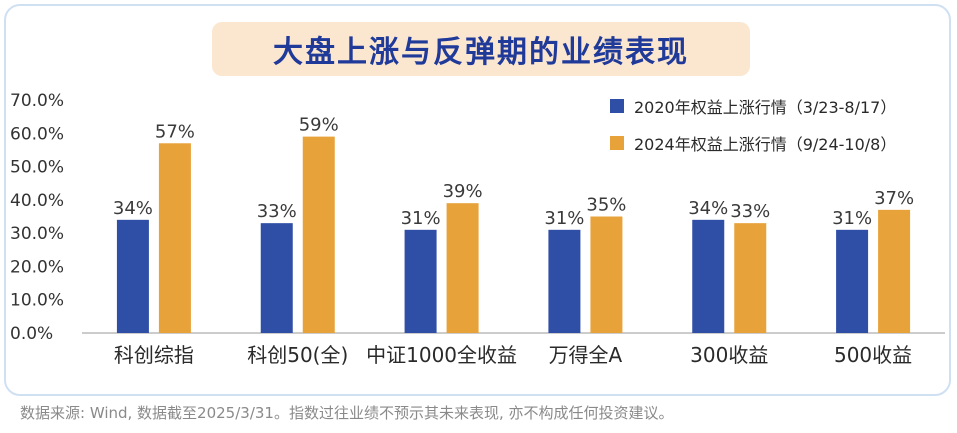 This screenshot has height=433, width=957. What do you see at coordinates (37, 267) in the screenshot?
I see `y-tick-label: 20.0%` at bounding box center [37, 267].